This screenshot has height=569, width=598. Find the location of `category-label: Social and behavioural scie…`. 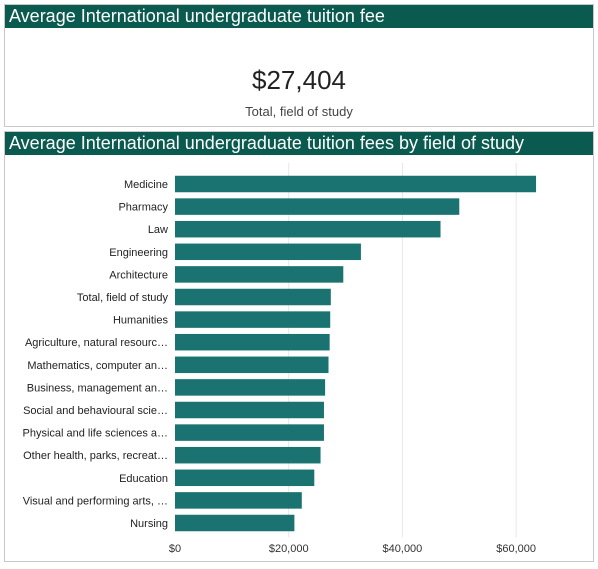

category-label: Social and behavioural scie… is located at coordinates (95, 411).